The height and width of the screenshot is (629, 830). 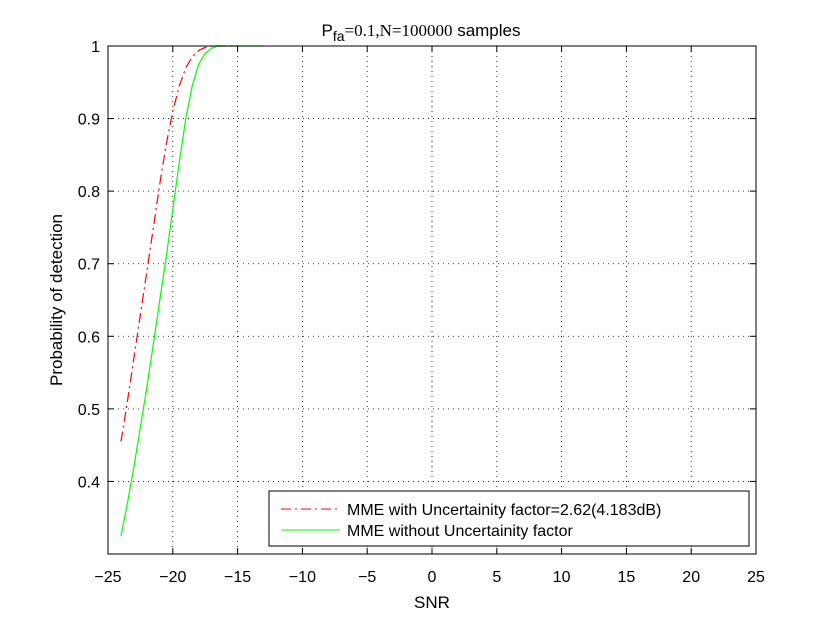 I want to click on x-tick-label: 0, so click(x=432, y=577).